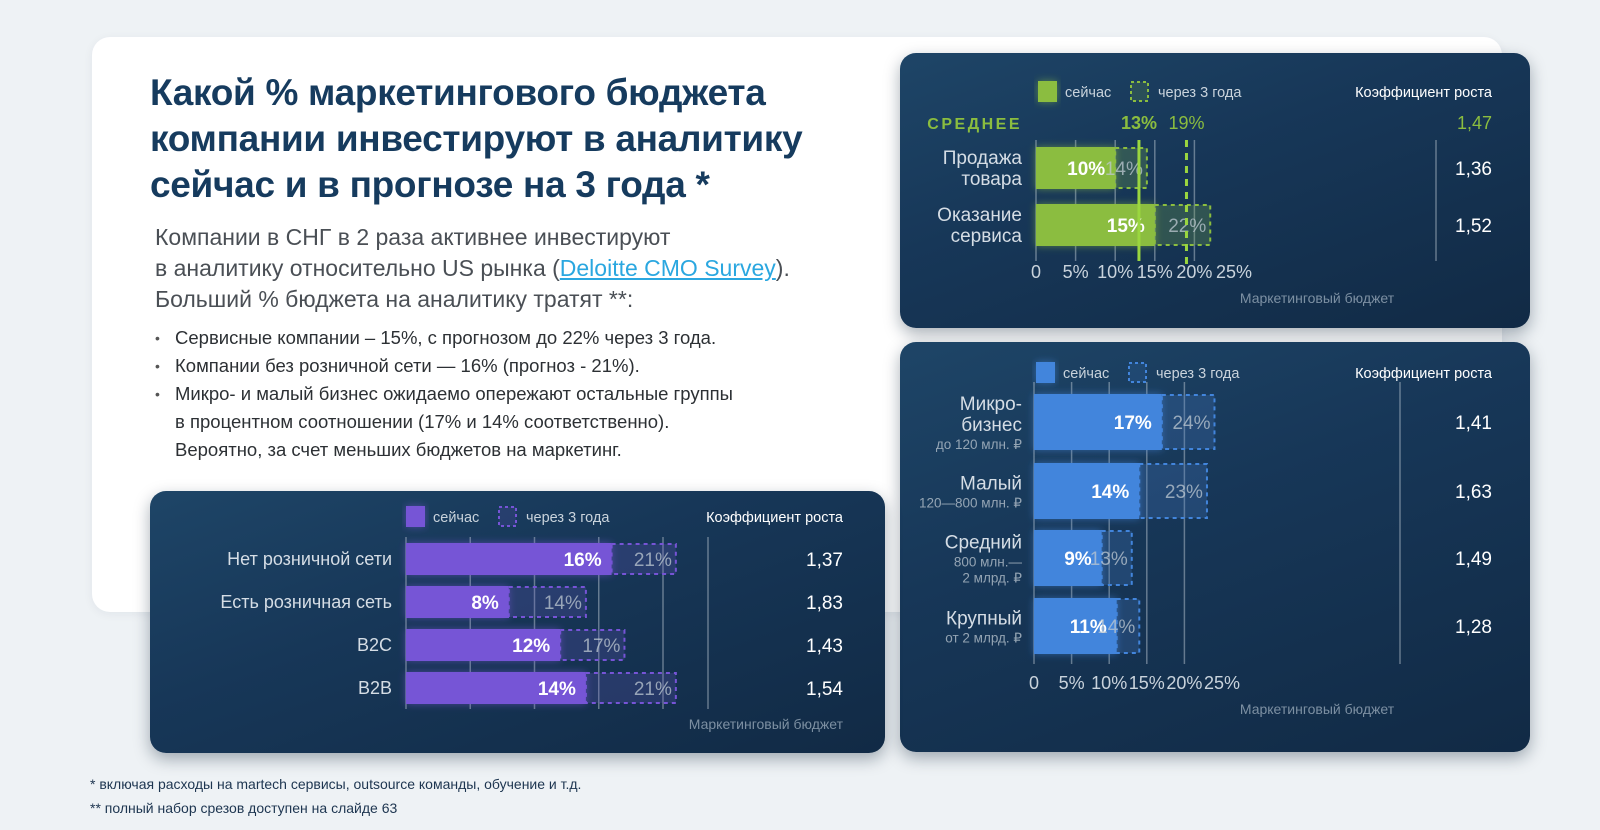 This screenshot has height=830, width=1600. What do you see at coordinates (375, 688) in the screenshot?
I see `category-label: B2B` at bounding box center [375, 688].